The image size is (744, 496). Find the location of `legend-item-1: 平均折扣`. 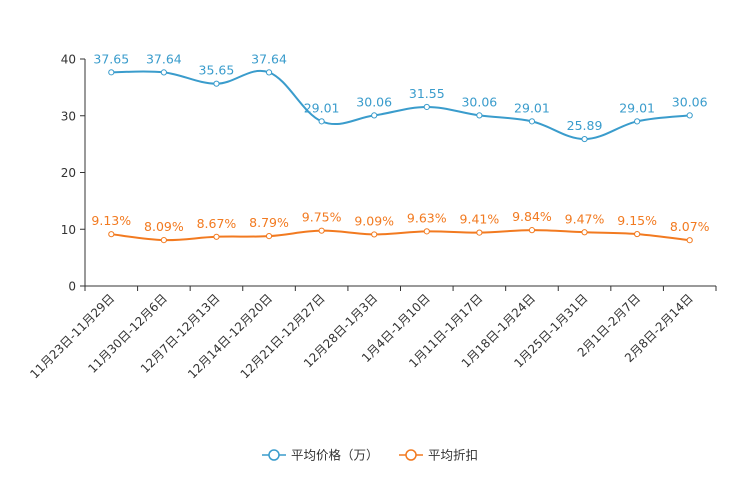

legend-item-1: 平均折扣 is located at coordinates (438, 455).